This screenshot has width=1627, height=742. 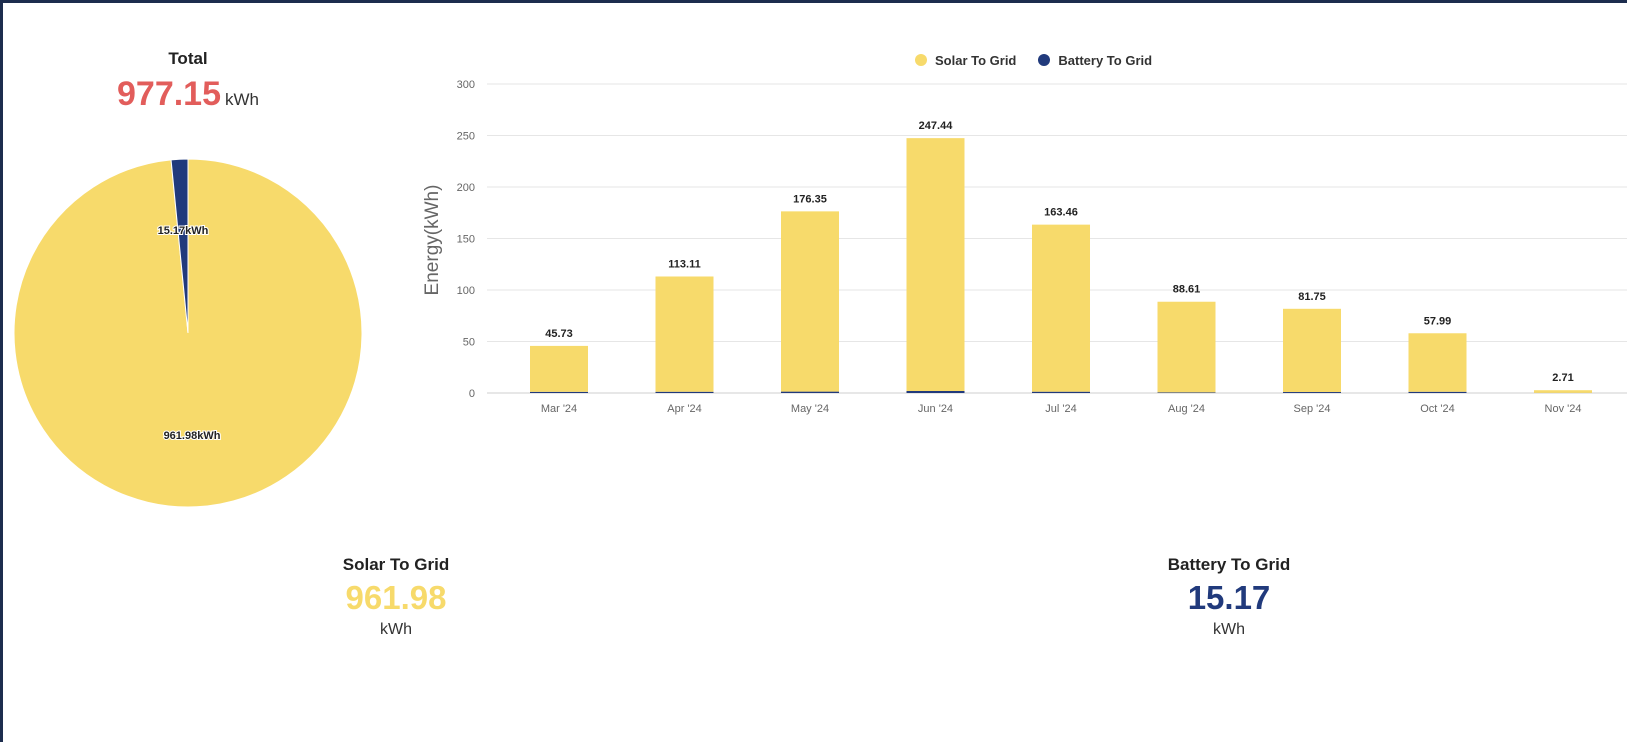 I want to click on x-tick-label: Apr '24, so click(x=684, y=409).